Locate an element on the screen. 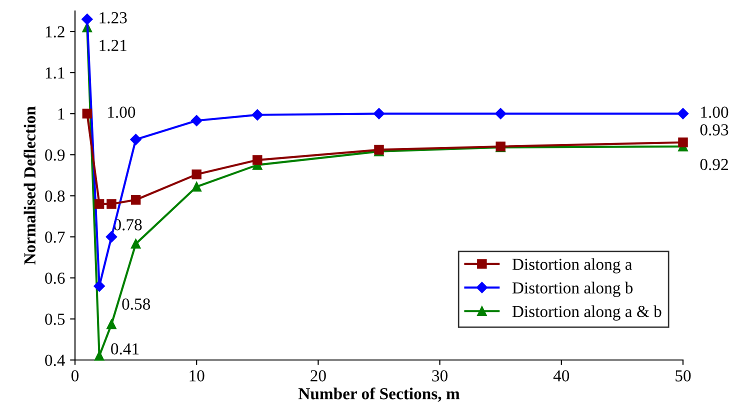 The image size is (732, 416). y-tick-label: 0.8 is located at coordinates (55, 196).